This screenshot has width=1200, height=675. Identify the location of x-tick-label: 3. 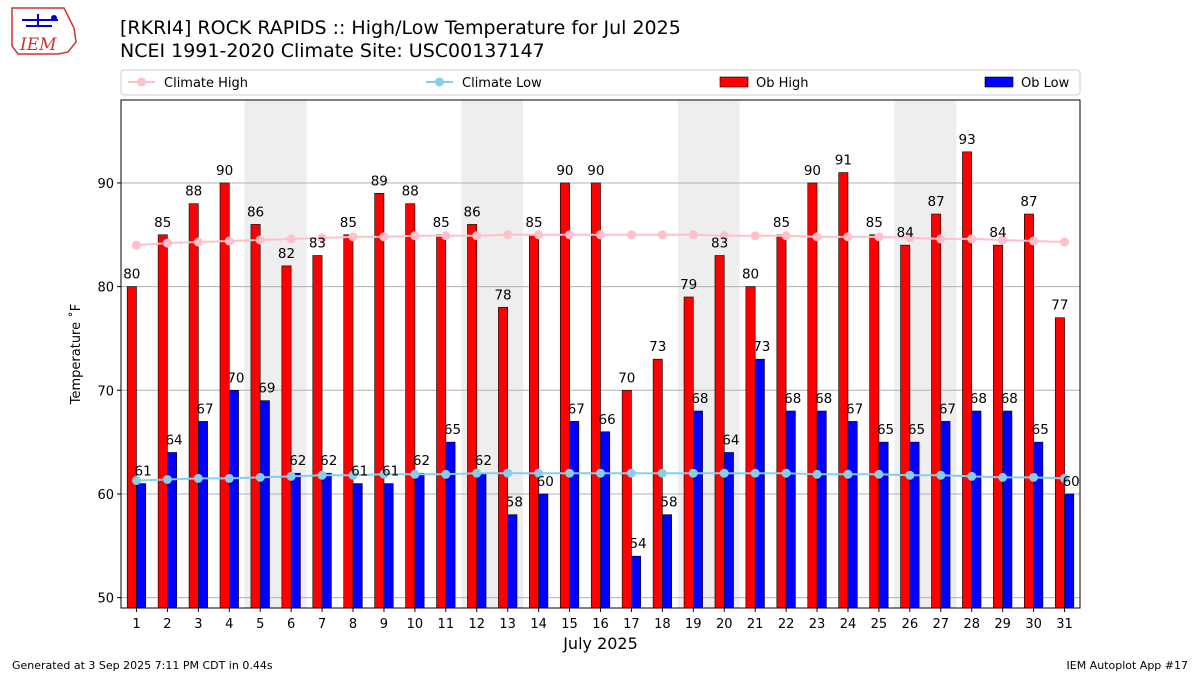
(198, 624).